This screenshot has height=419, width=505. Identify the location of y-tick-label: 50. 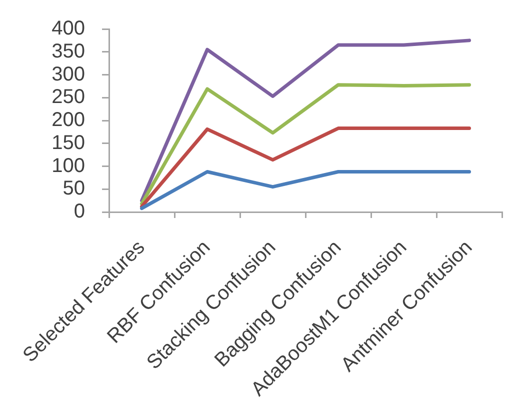
(74, 189).